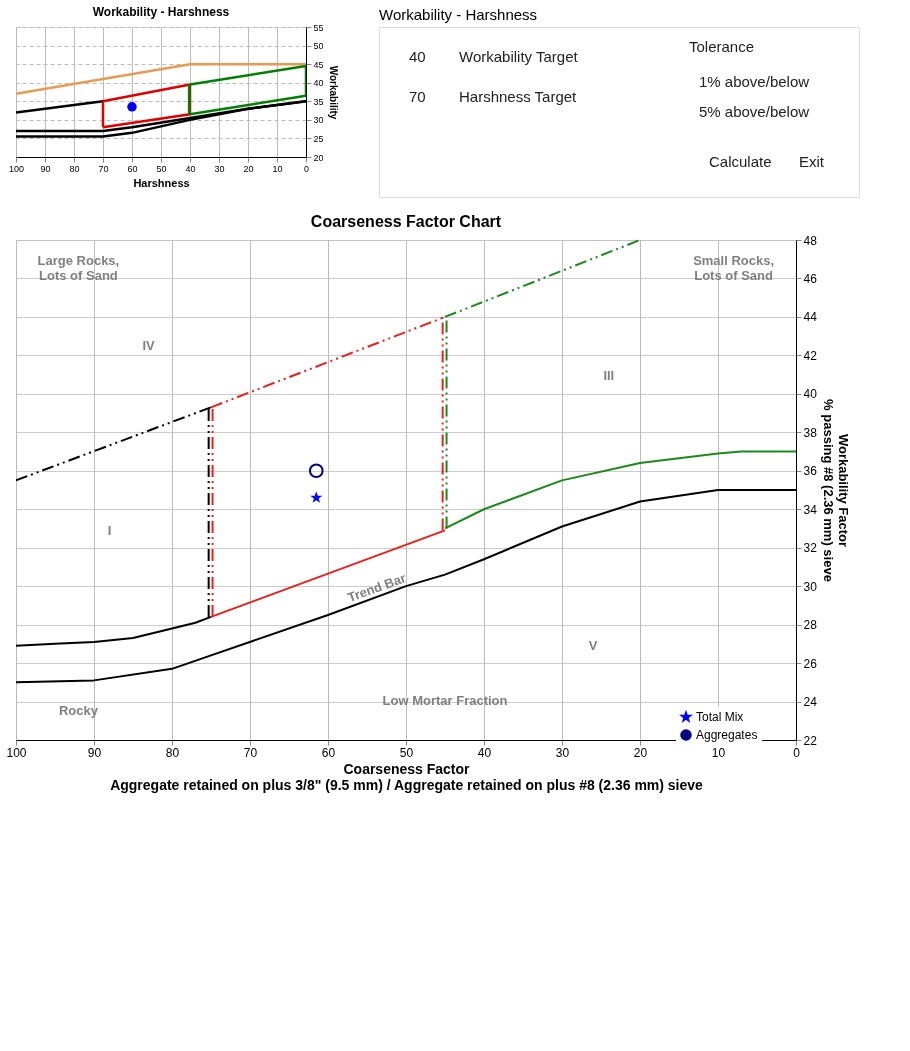  I want to click on annotation: Large Rocks, Lots of Sand, so click(78, 268).